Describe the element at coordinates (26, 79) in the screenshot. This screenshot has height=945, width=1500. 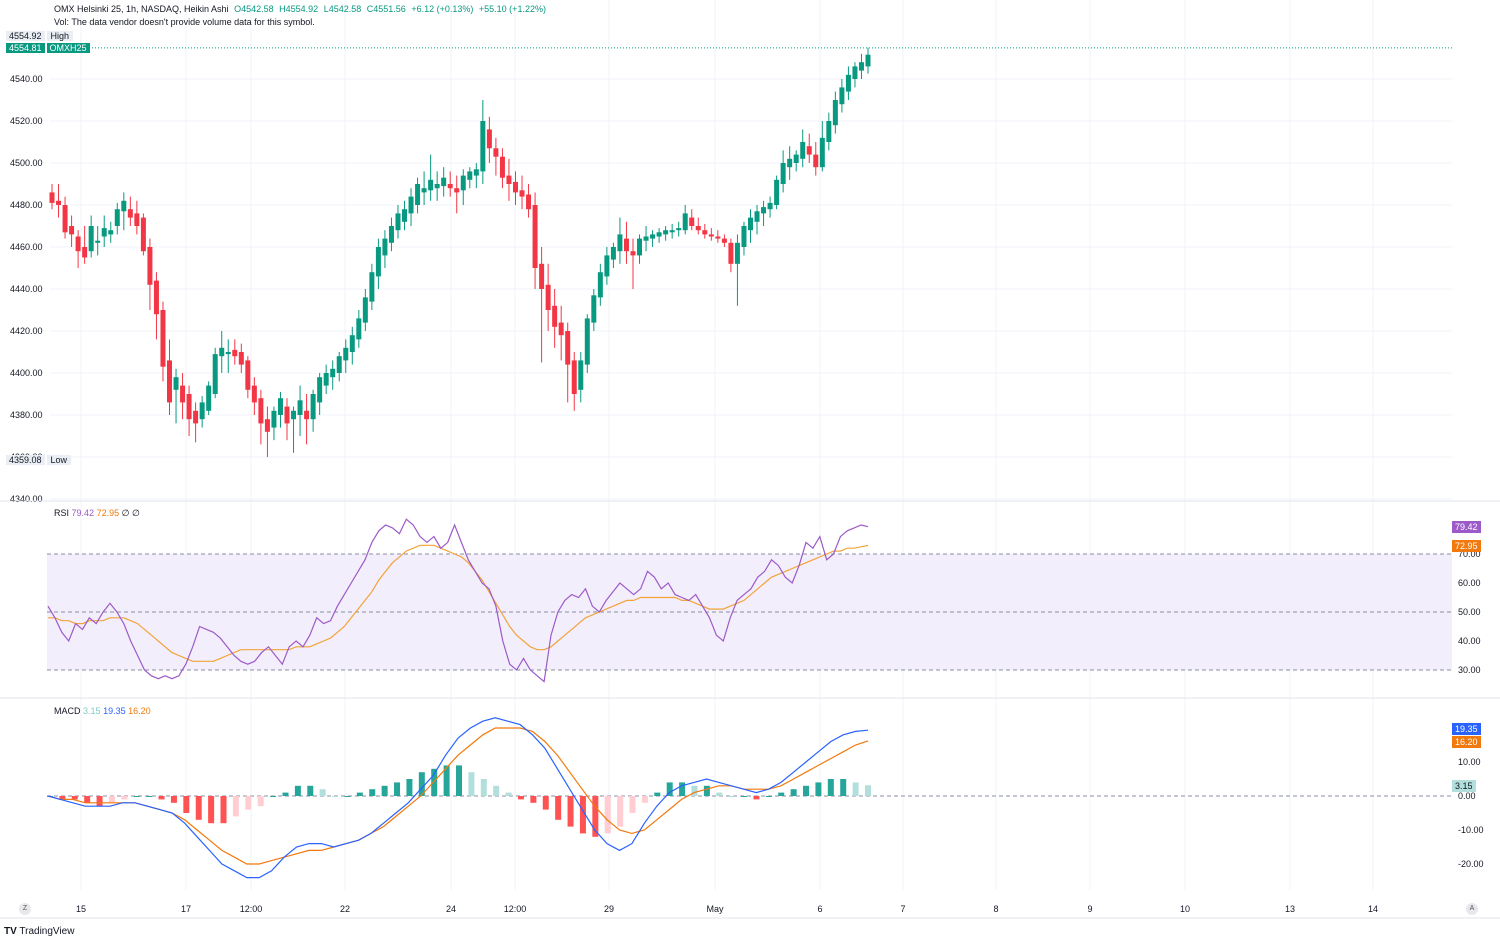
I see `price-tick-label: 4540.00` at that location.